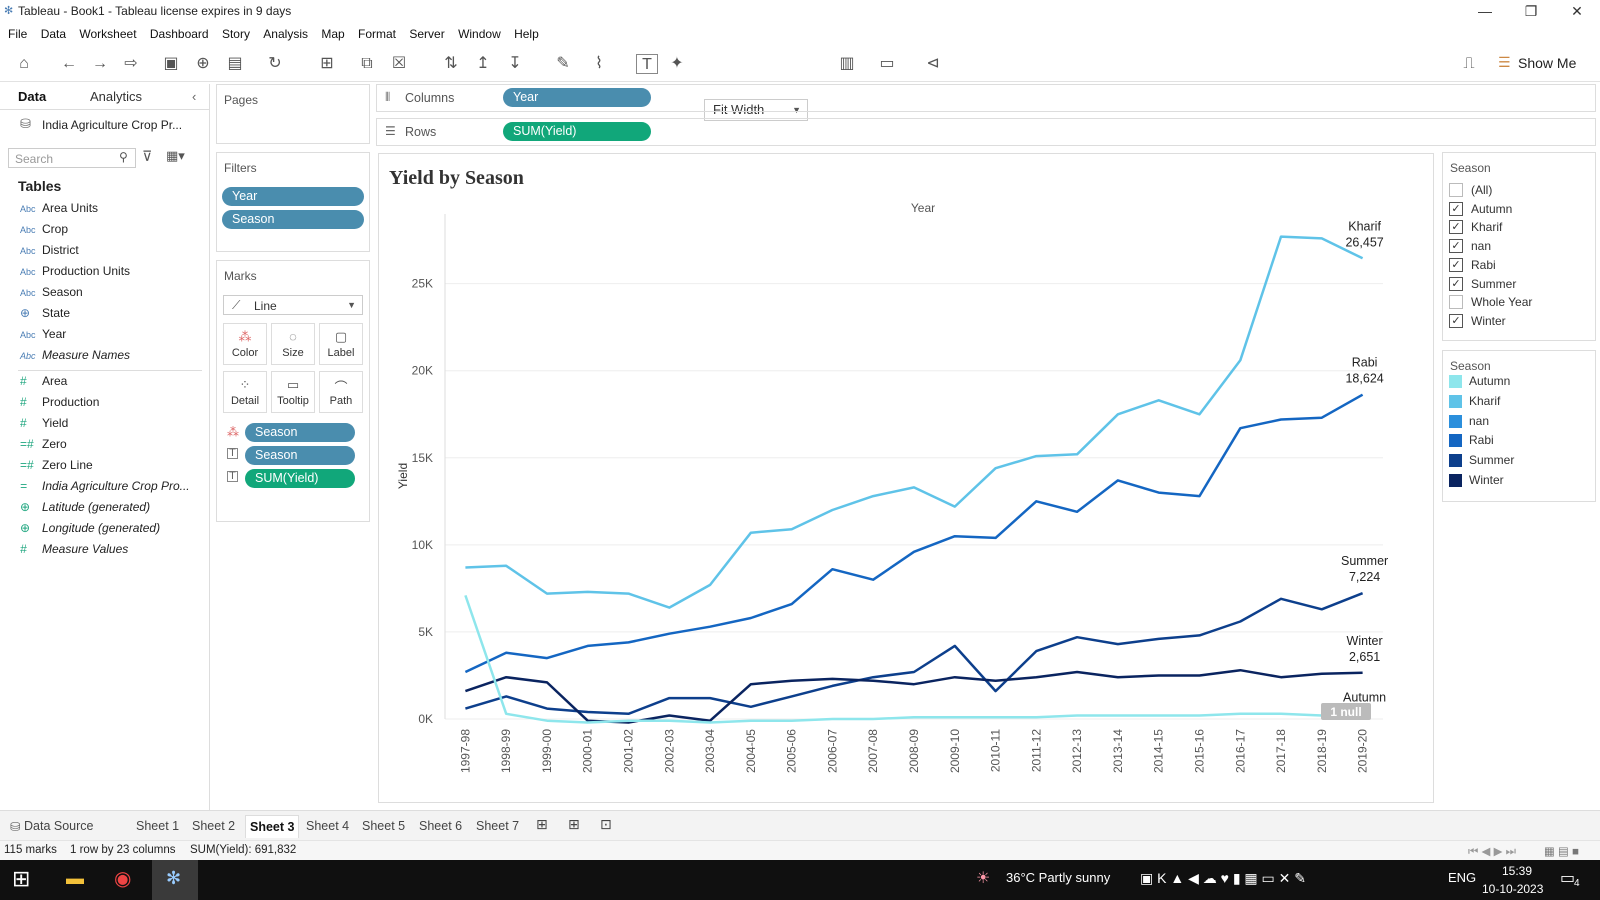  Describe the element at coordinates (441, 826) in the screenshot. I see `tab-sheet-6: Sheet 6` at that location.